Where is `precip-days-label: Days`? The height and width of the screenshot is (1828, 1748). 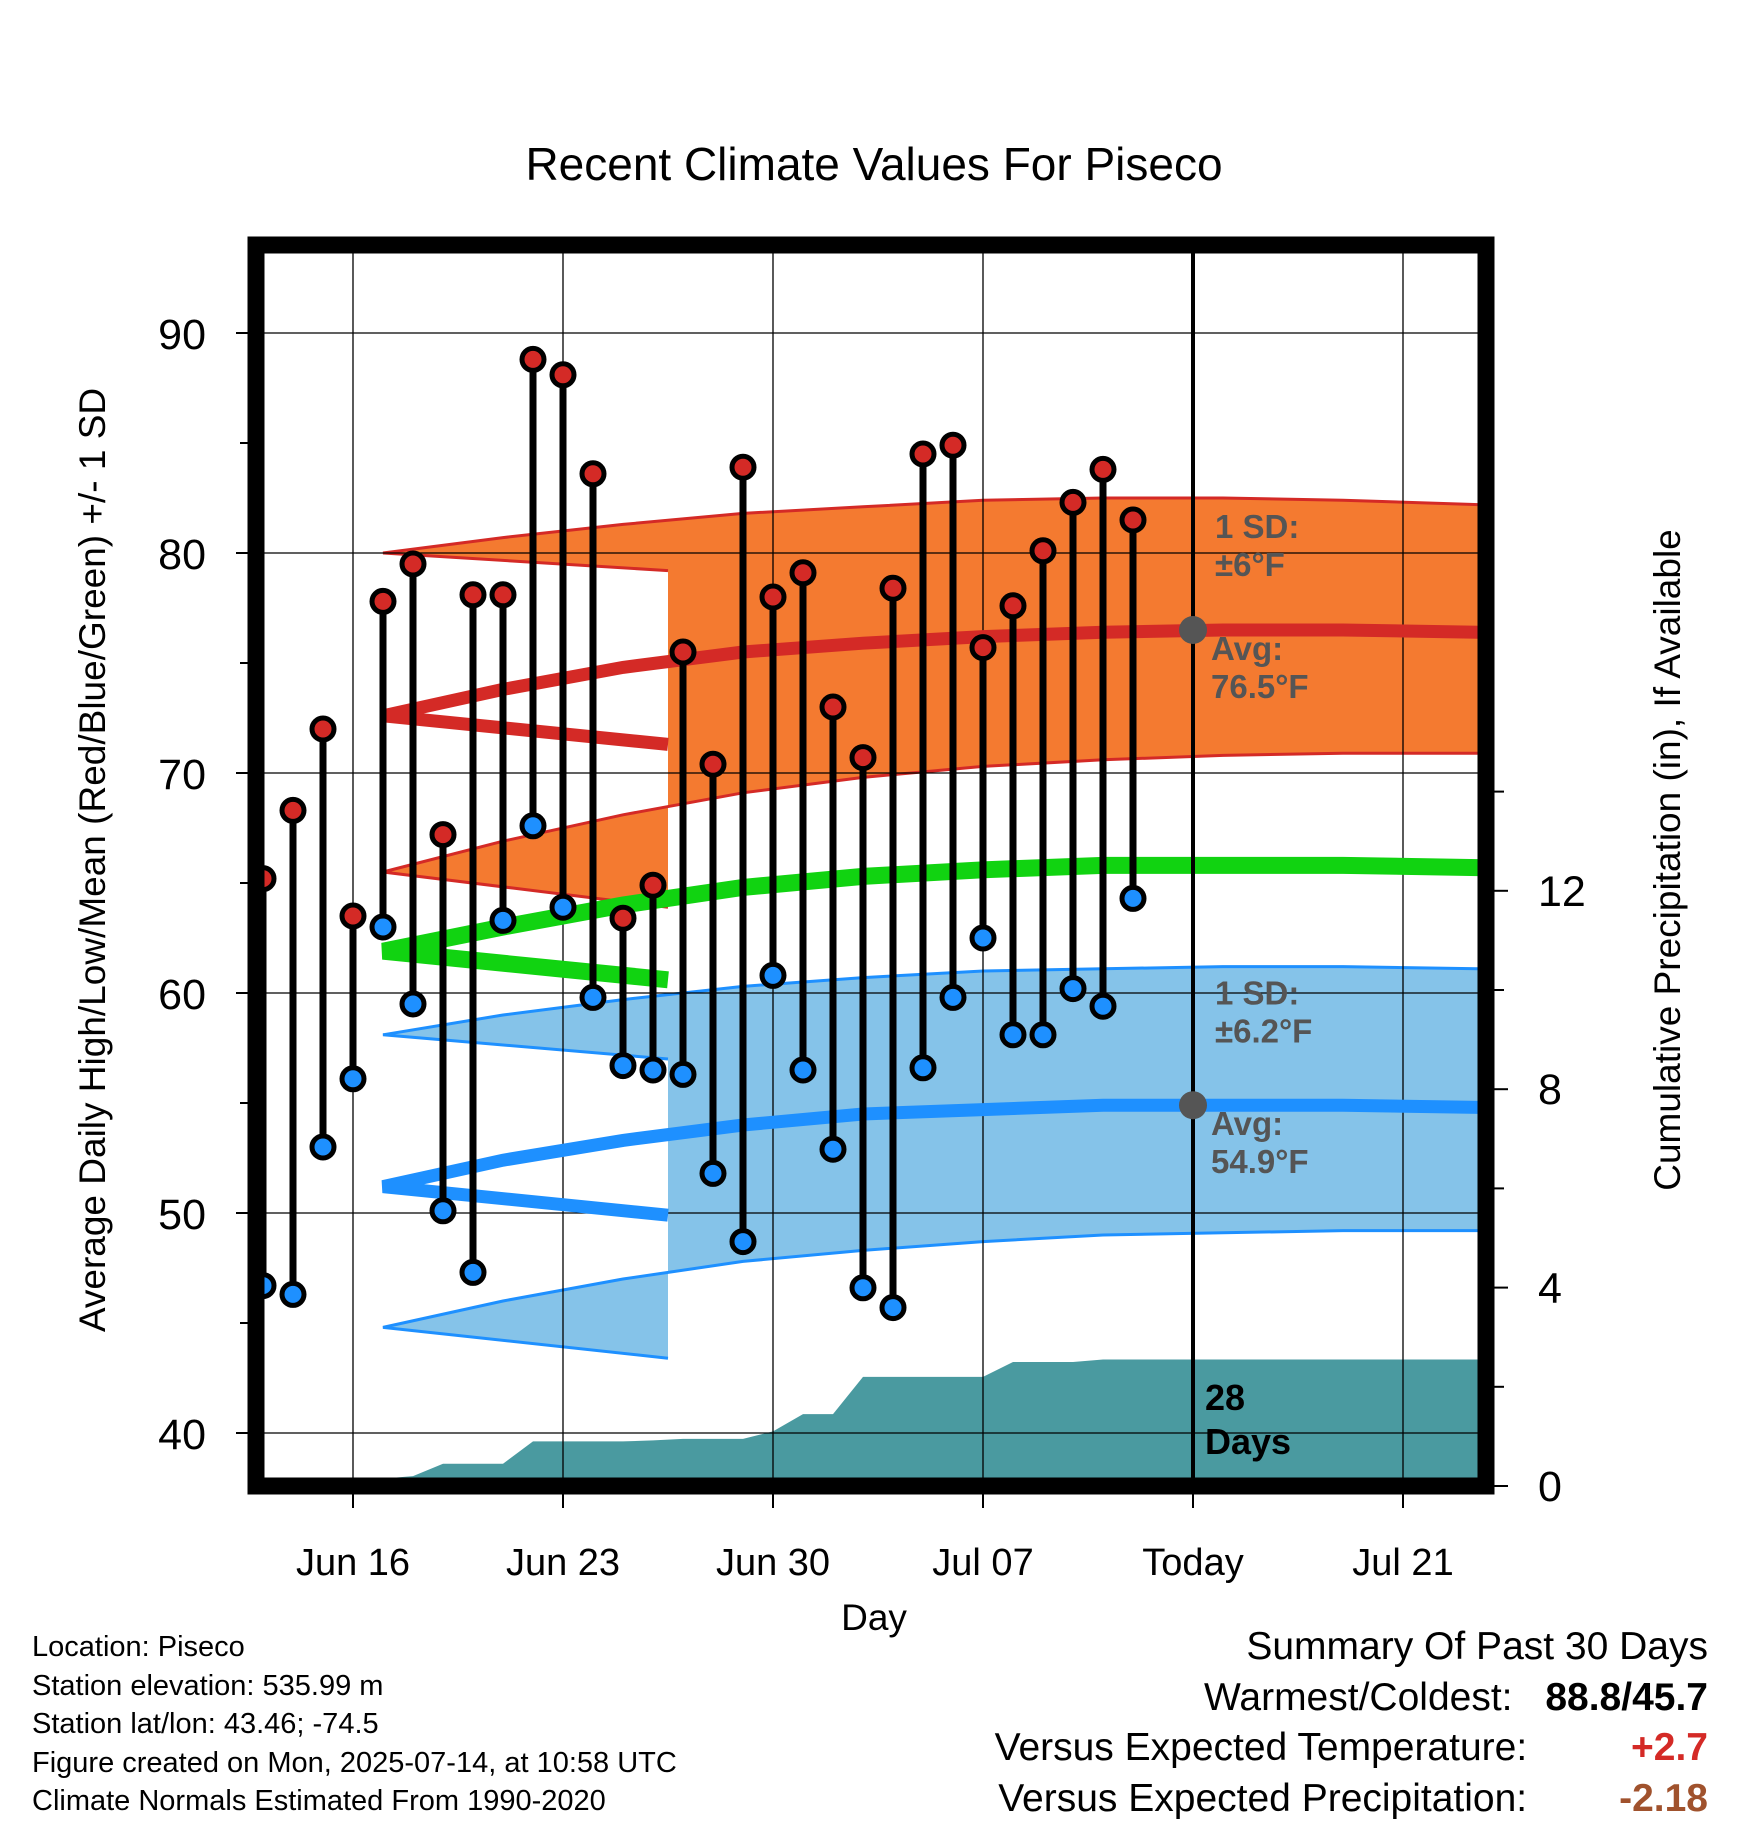 precip-days-label: Days is located at coordinates (1248, 1441).